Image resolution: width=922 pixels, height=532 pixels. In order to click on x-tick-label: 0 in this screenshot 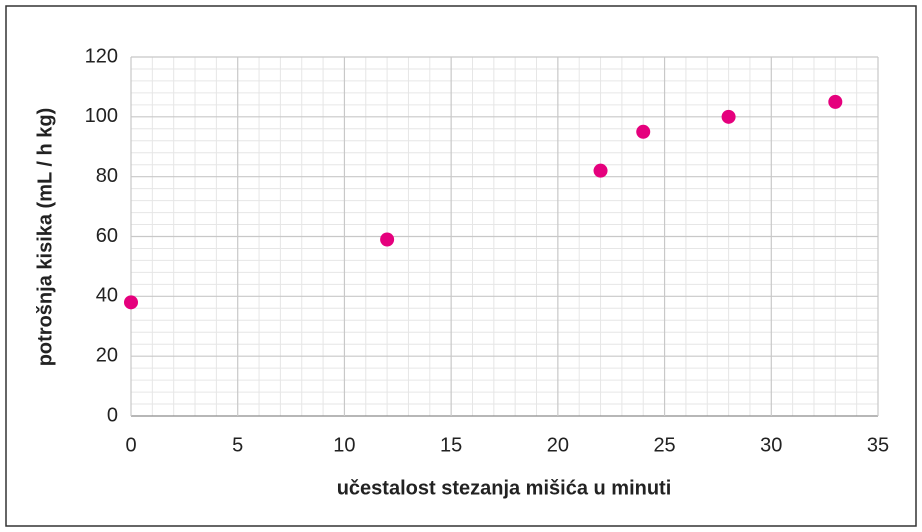, I will do `click(130, 445)`.